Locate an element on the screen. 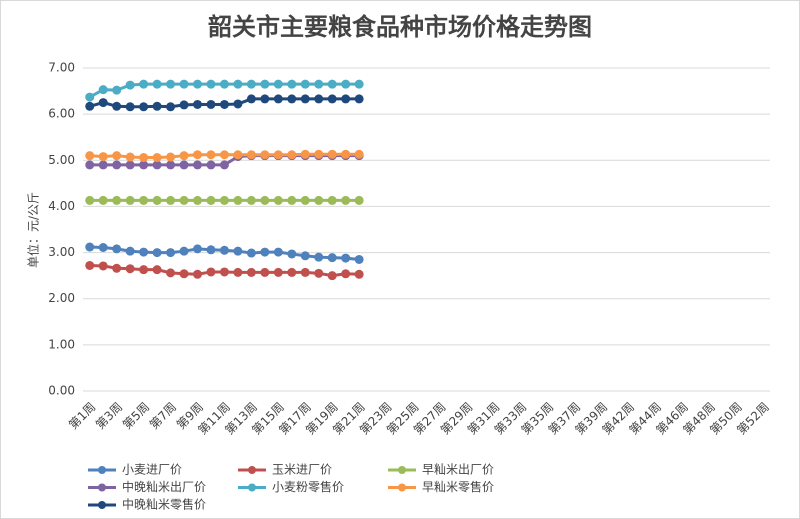 This screenshot has width=800, height=519. legend-label: 中晚籼米零售价 is located at coordinates (164, 504).